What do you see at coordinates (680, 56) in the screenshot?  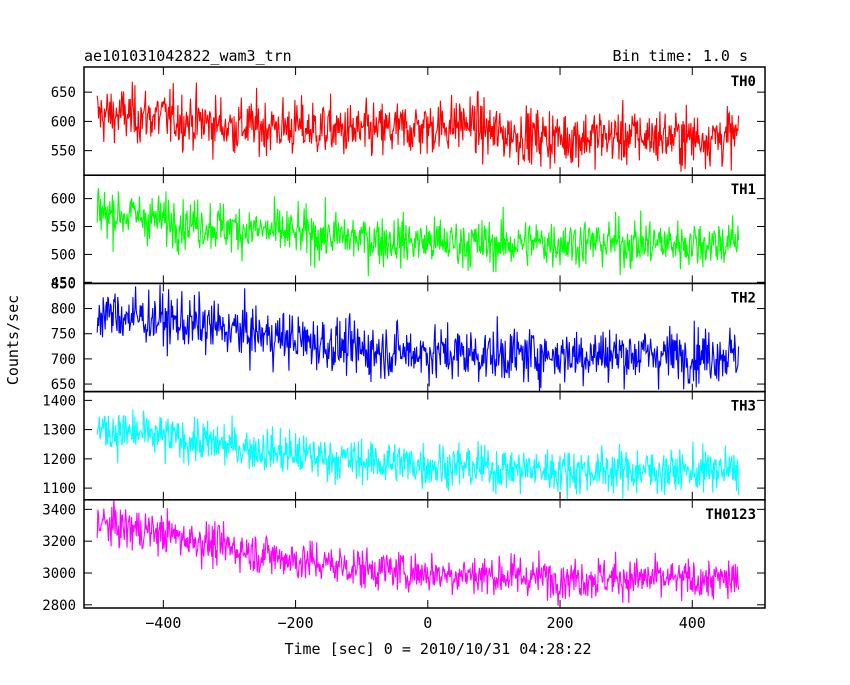 I see `bin-time-label: Bin time: 1.0 s` at bounding box center [680, 56].